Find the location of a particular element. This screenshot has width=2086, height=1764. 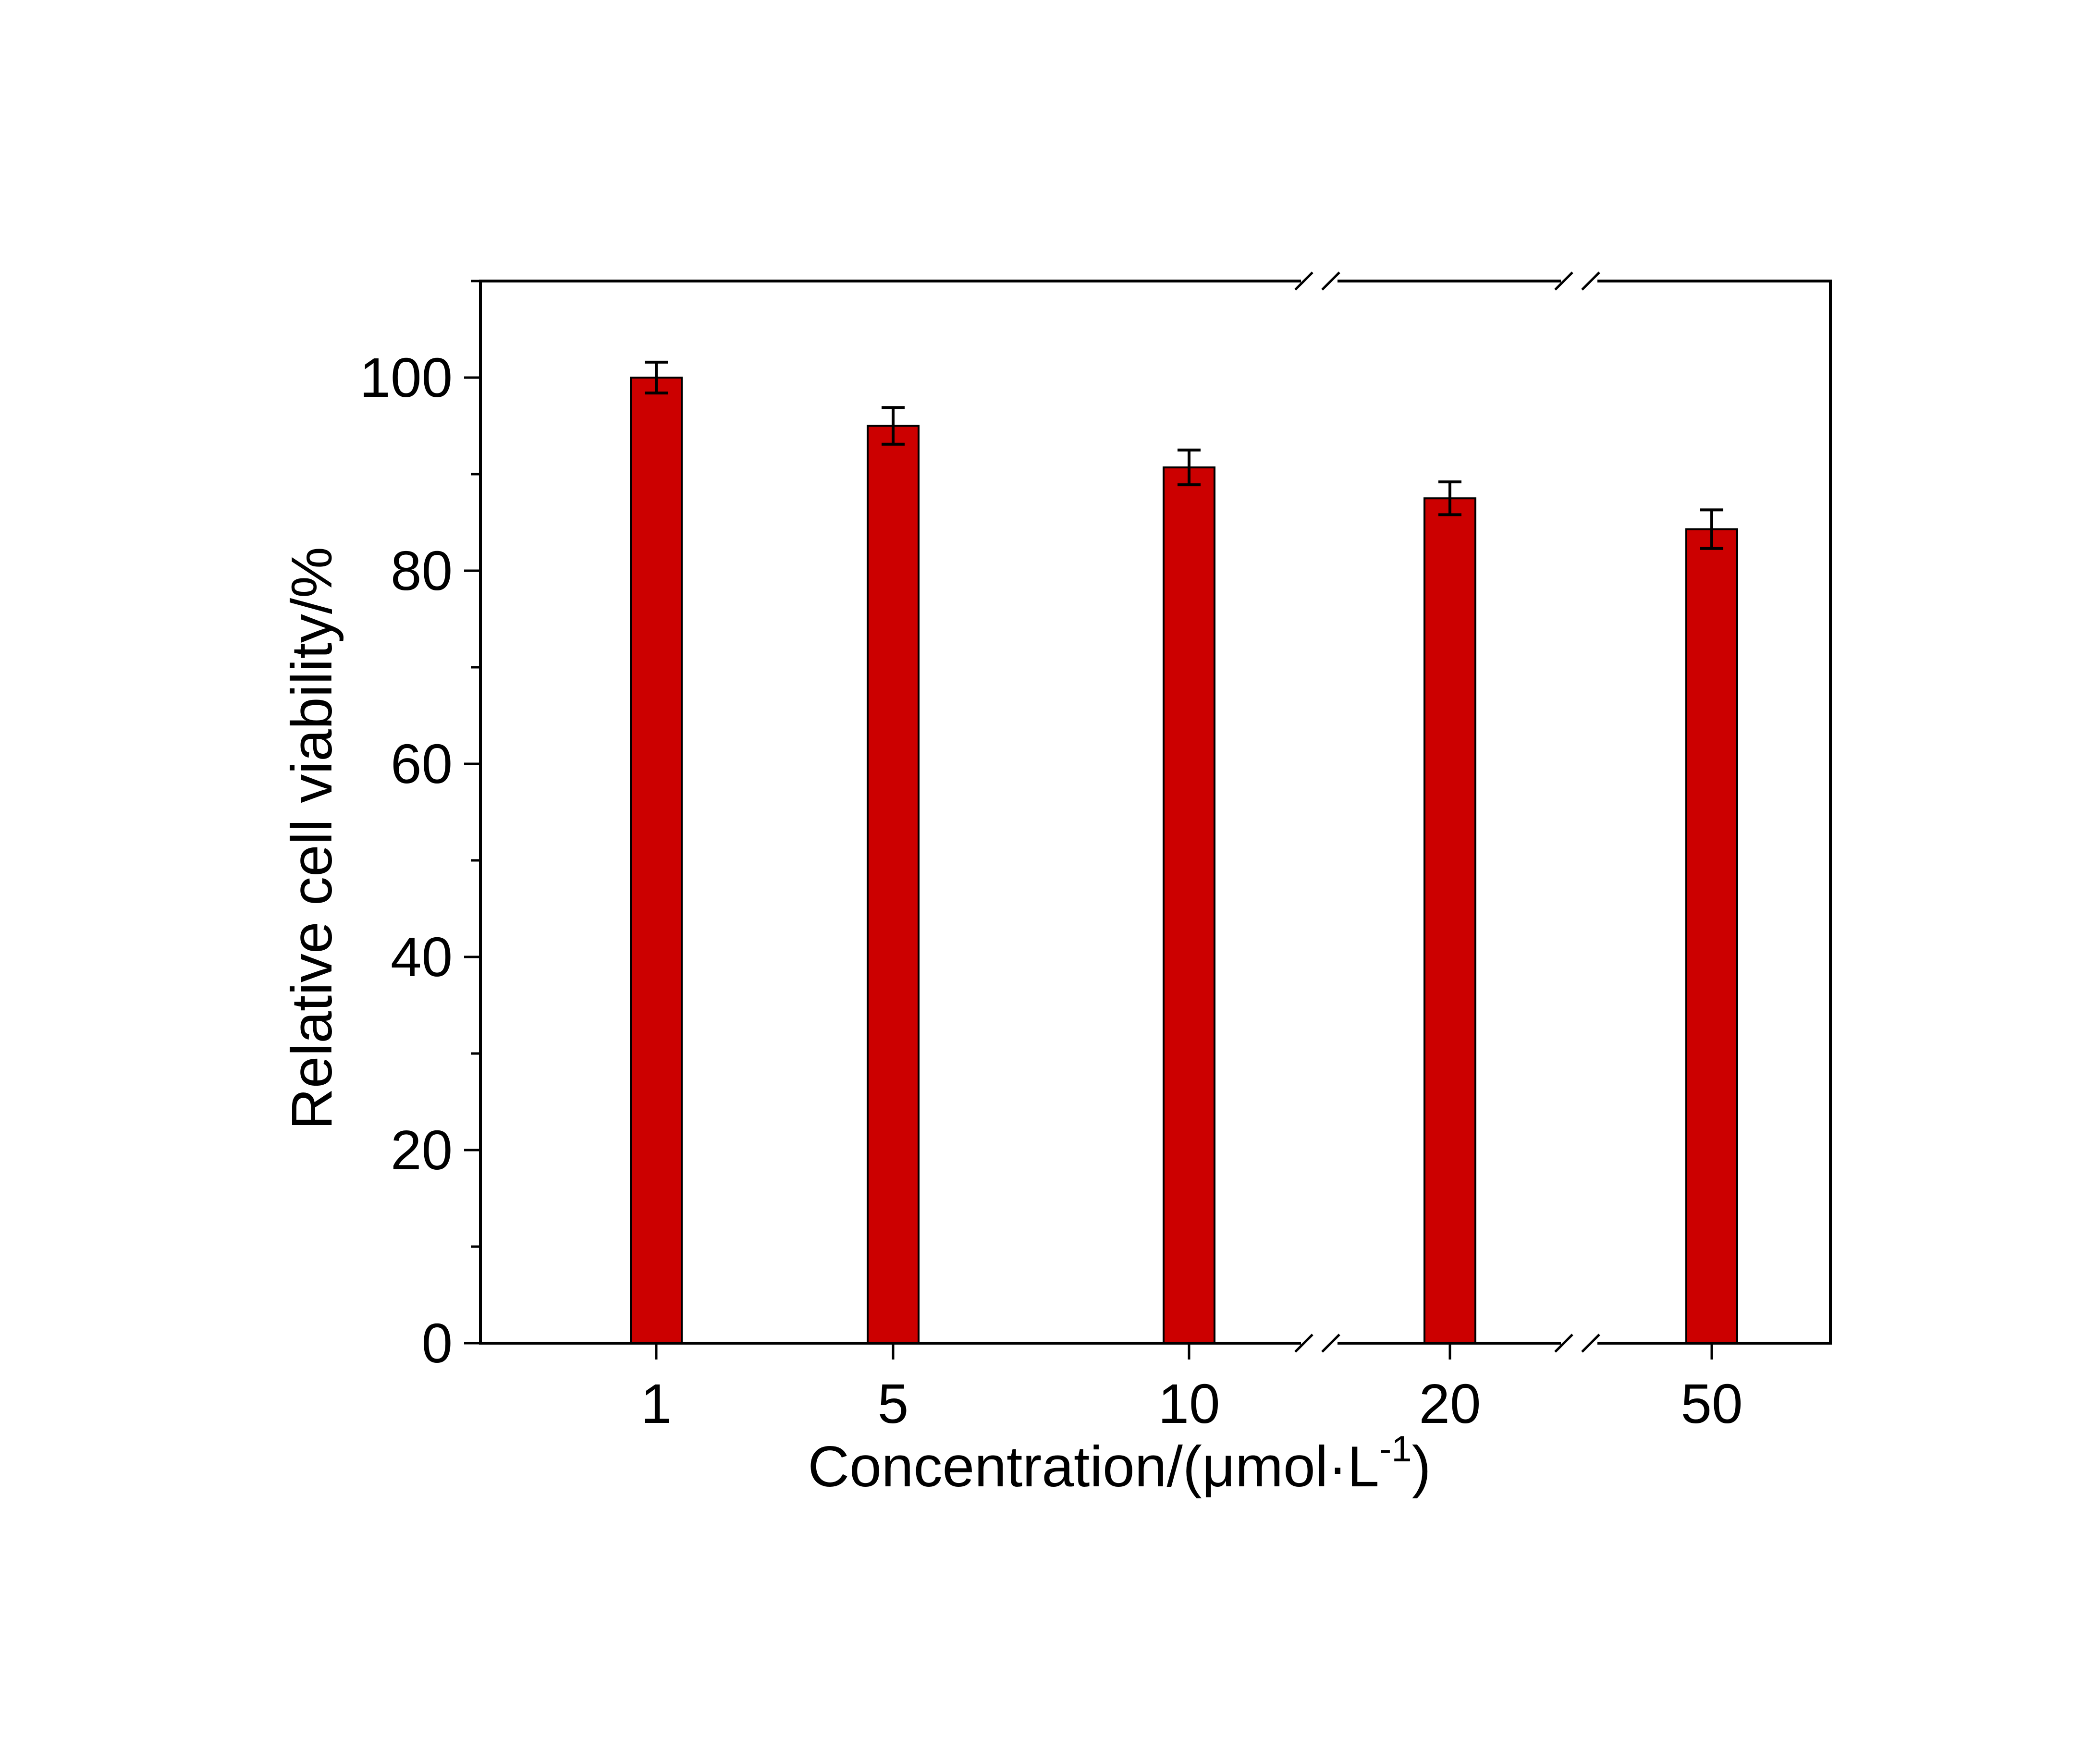

error-bars-layer is located at coordinates (1184, 455).